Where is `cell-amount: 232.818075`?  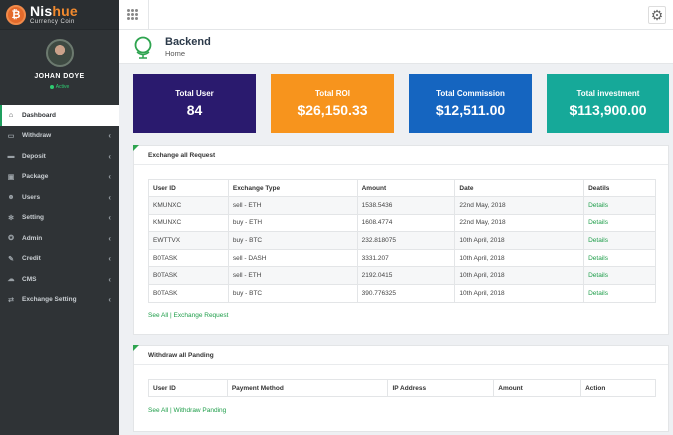
cell-amount: 232.818075 is located at coordinates (406, 240).